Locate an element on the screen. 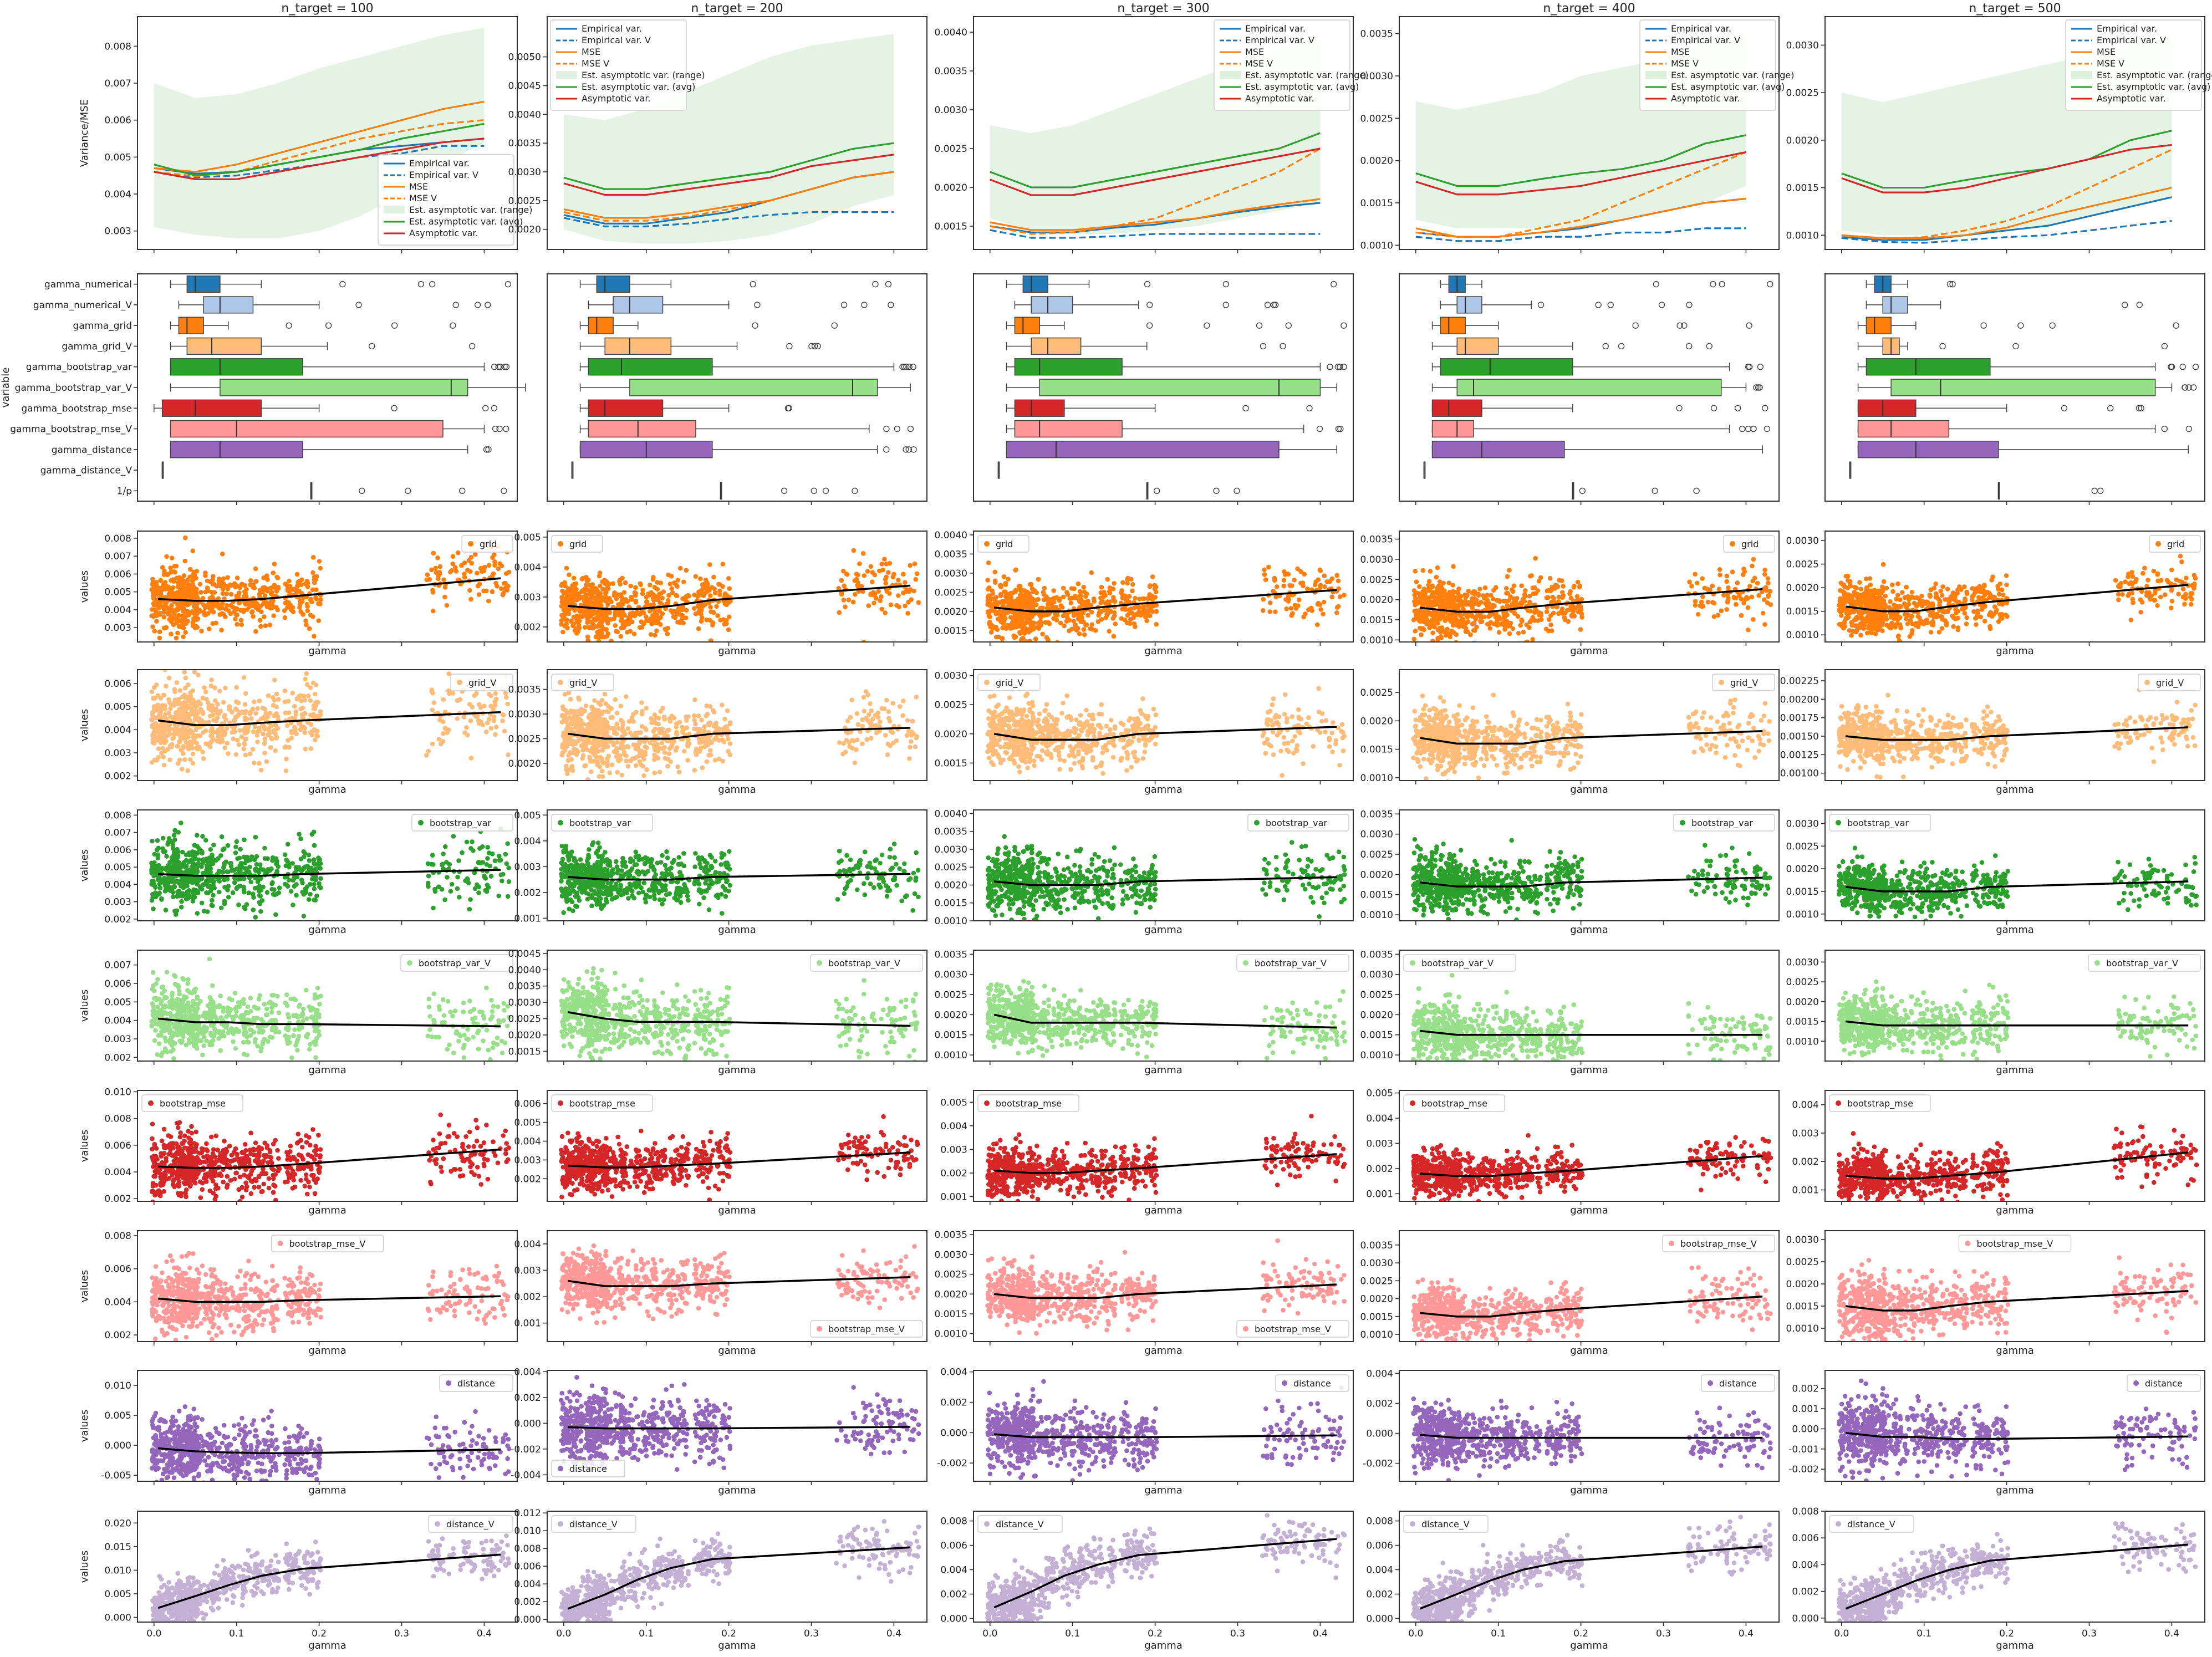 The height and width of the screenshot is (1657, 2212). legend: grid is located at coordinates (1003, 544).